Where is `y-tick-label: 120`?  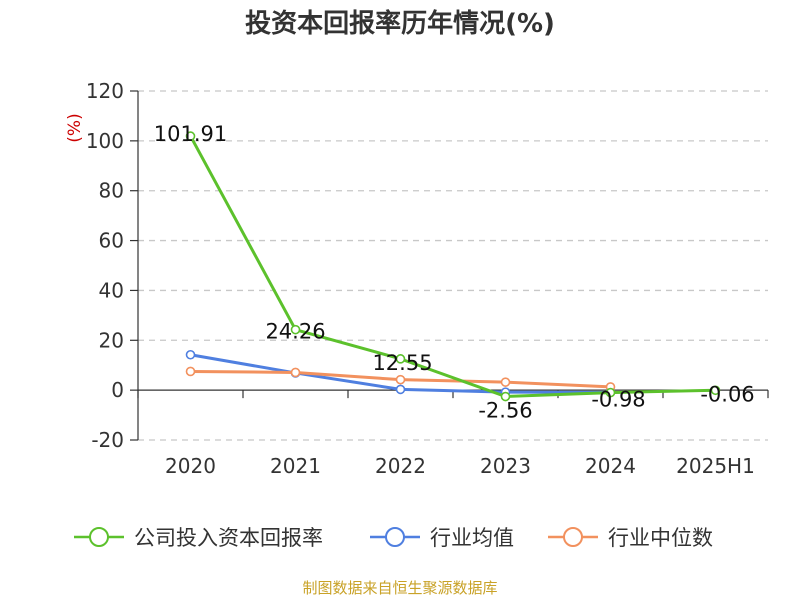
y-tick-label: 120 is located at coordinates (105, 91).